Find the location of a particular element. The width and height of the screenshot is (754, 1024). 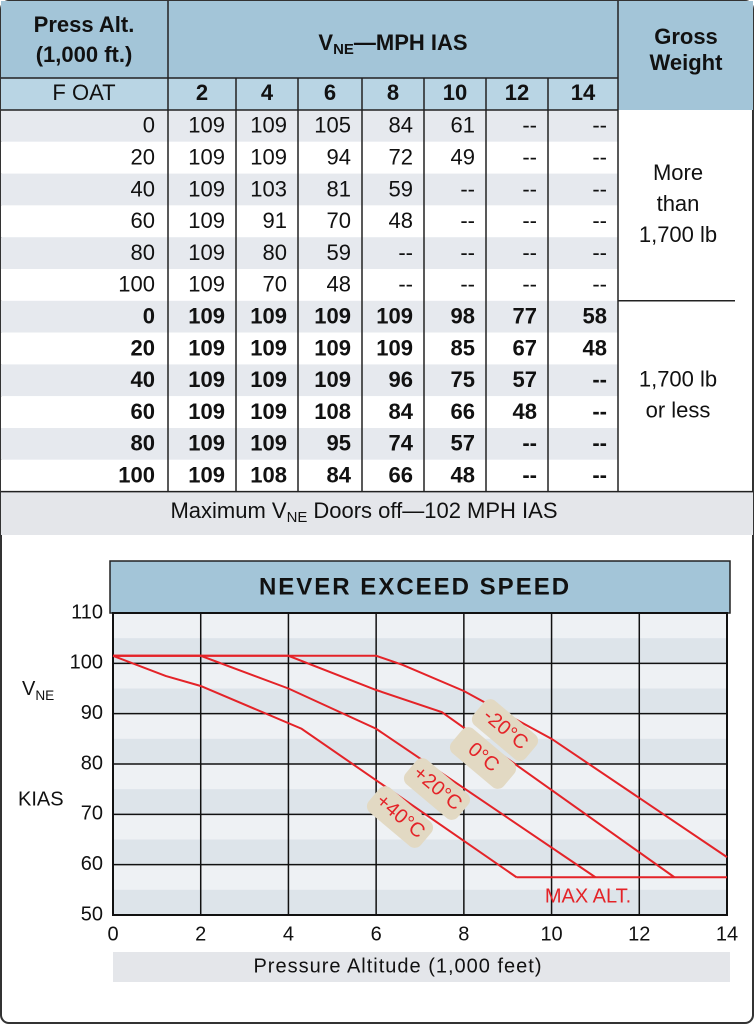

x-tick-label: 14 is located at coordinates (727, 934).